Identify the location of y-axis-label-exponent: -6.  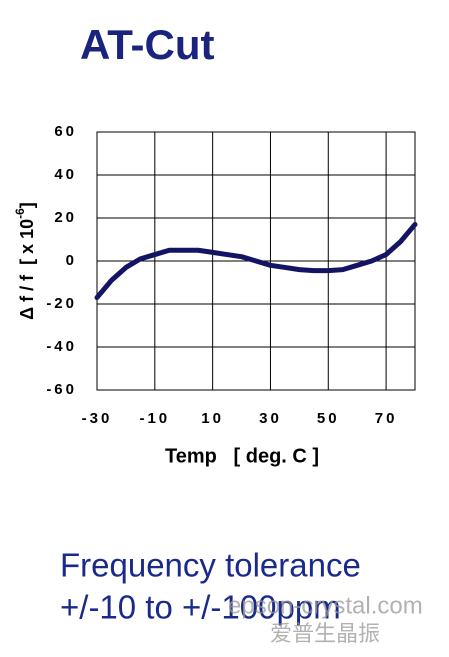
(20, 213).